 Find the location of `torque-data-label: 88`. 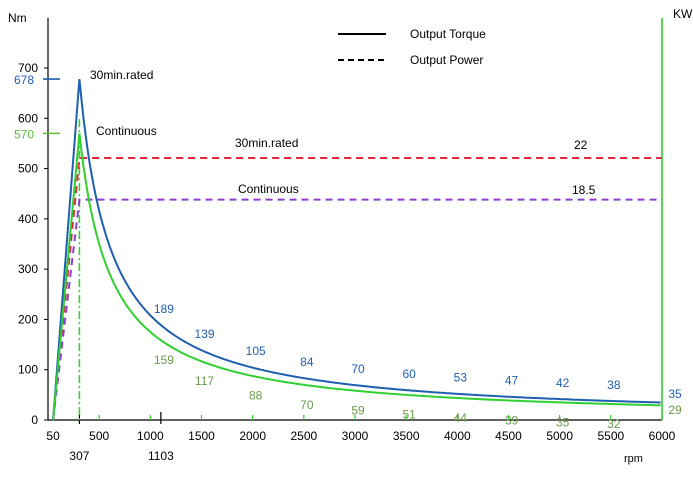

torque-data-label: 88 is located at coordinates (256, 396).